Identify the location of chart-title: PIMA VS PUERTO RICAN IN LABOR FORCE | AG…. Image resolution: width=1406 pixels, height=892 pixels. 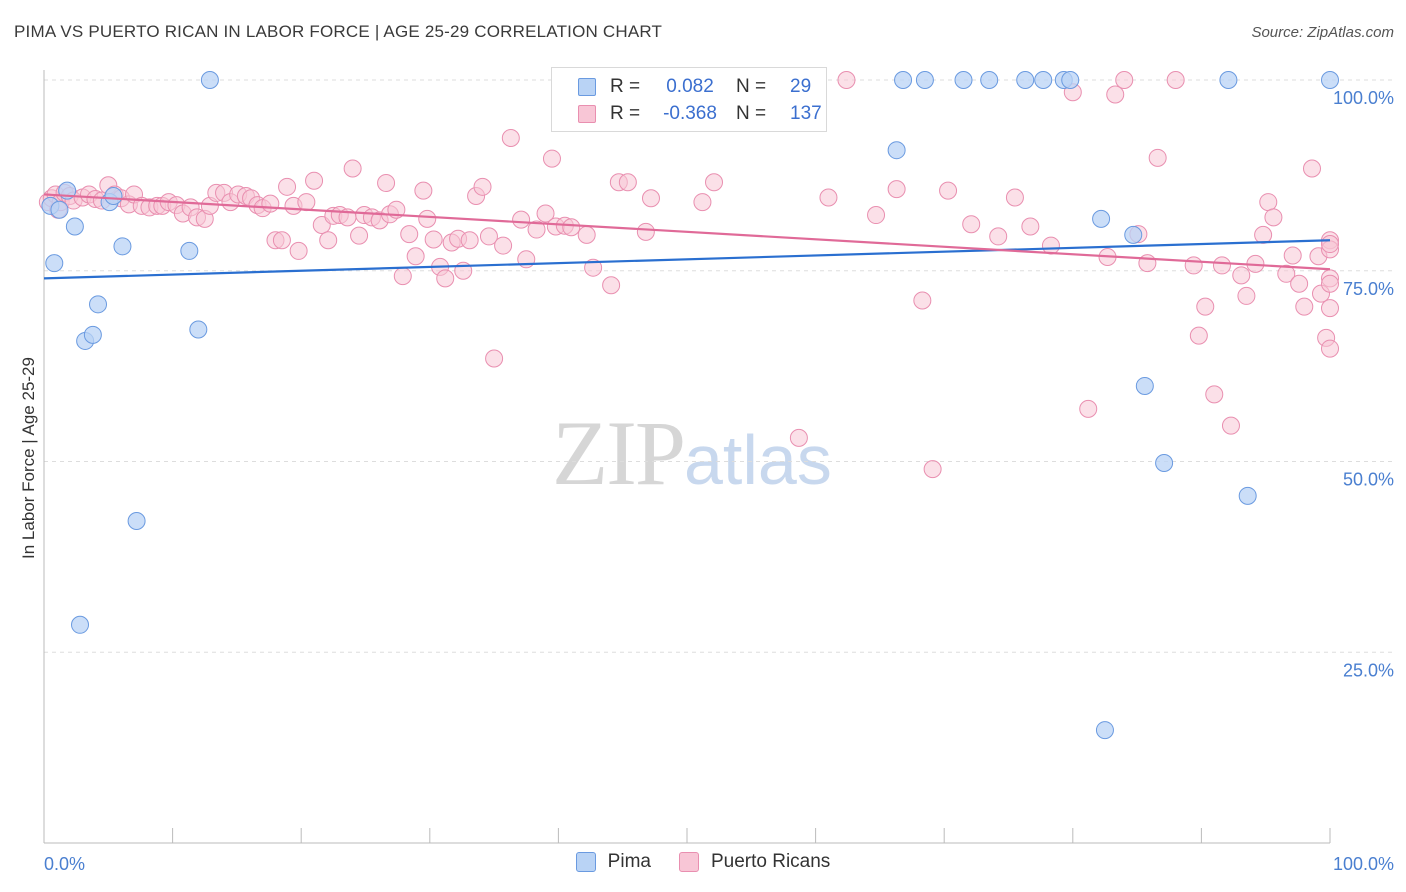
(338, 31).